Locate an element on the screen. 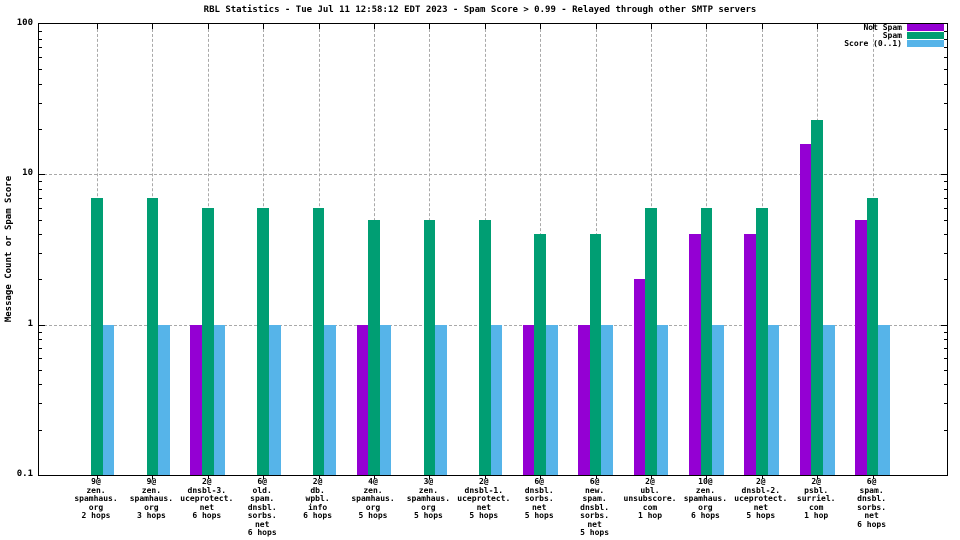 This screenshot has width=960, height=540. legend-row: Not Spam is located at coordinates (894, 27).